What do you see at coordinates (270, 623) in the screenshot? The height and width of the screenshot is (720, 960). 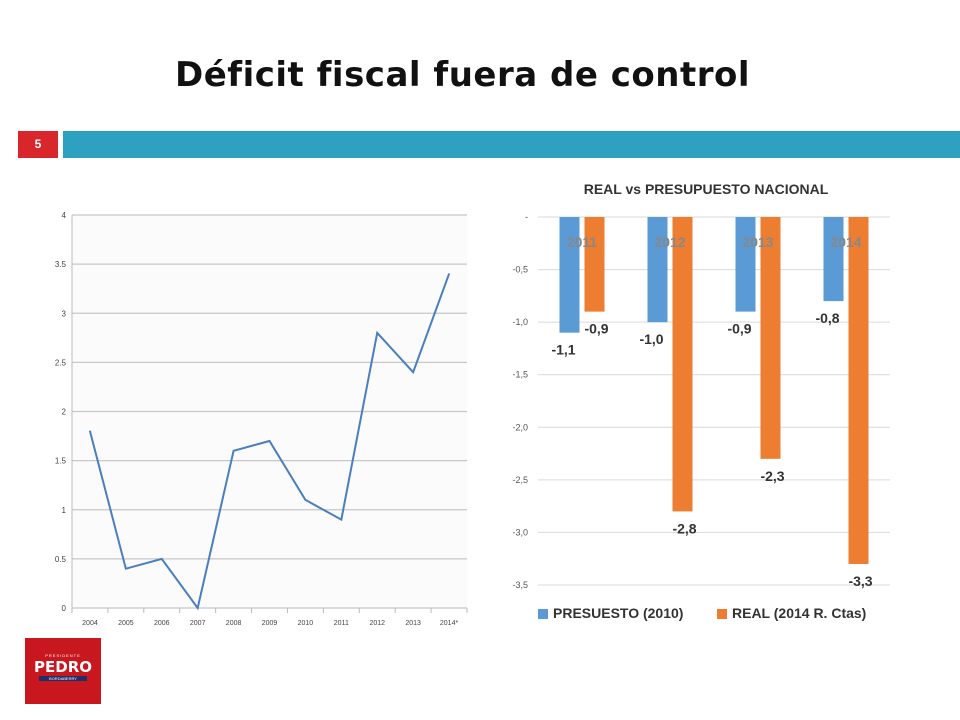 I see `line-x-tick-label: 2009` at bounding box center [270, 623].